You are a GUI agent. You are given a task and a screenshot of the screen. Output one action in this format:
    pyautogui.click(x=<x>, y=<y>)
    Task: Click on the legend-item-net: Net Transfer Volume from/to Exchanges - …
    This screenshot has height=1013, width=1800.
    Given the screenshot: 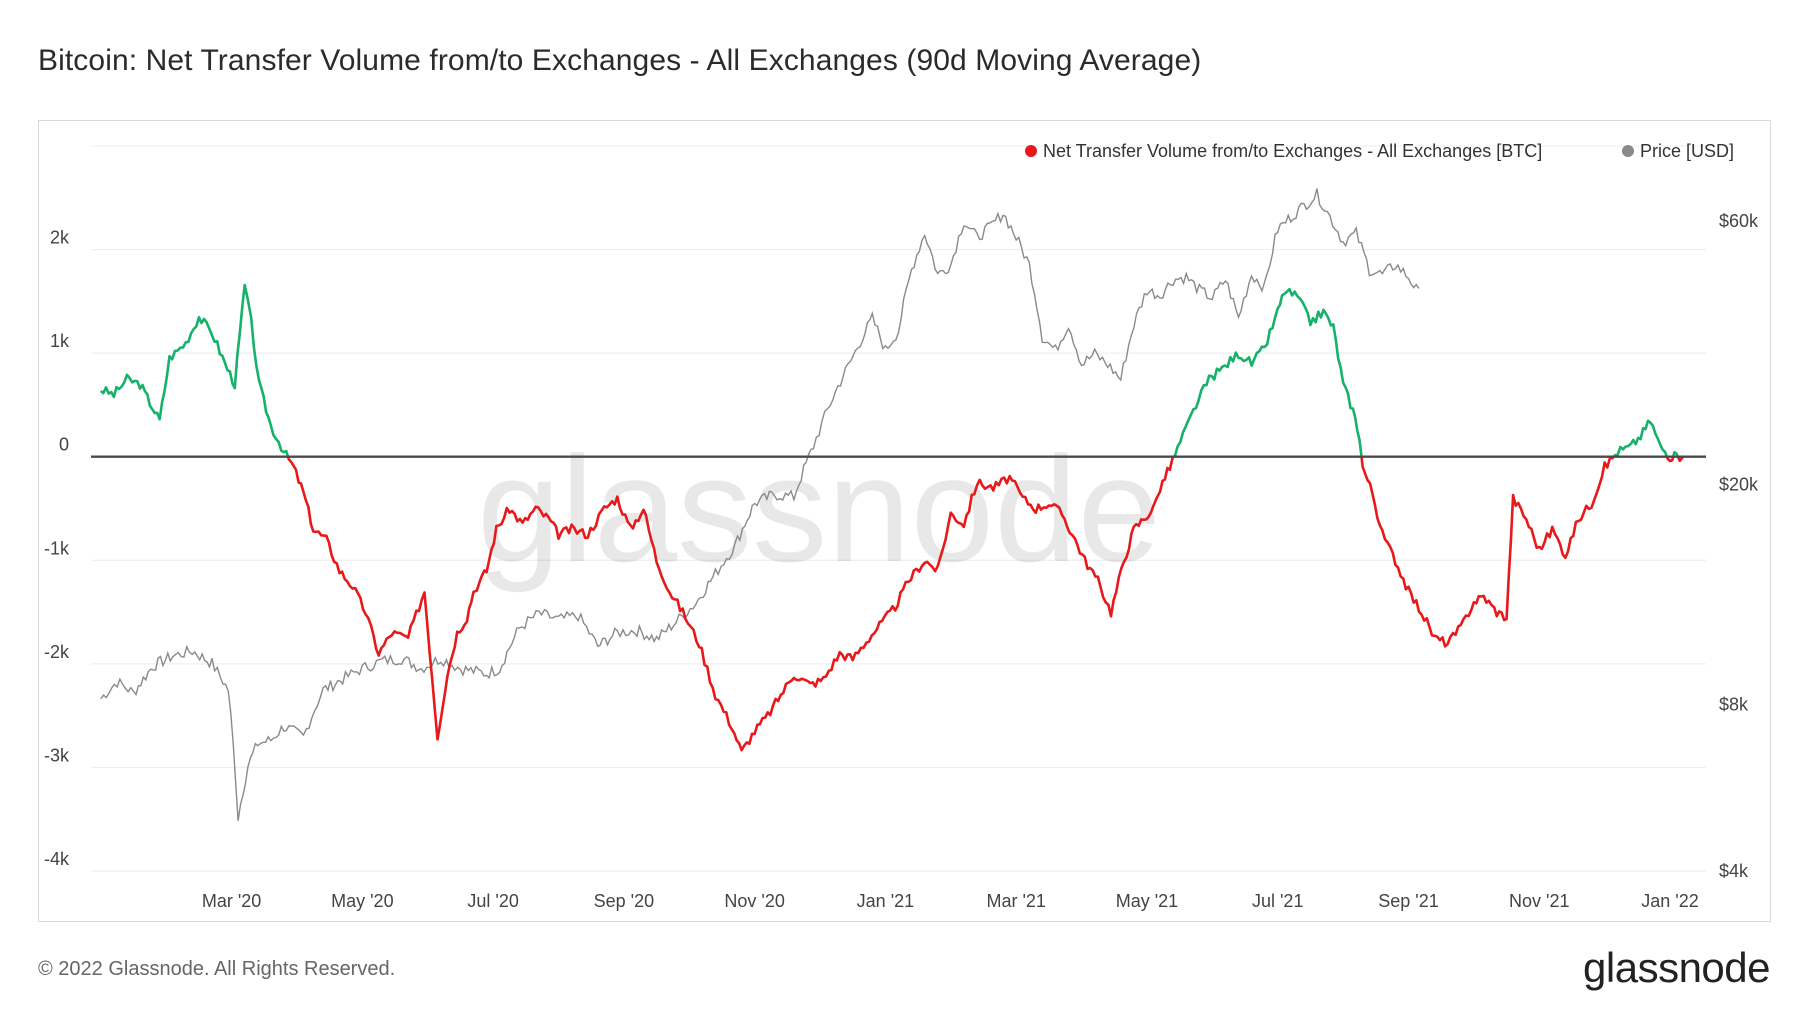 What is the action you would take?
    pyautogui.click(x=1283, y=151)
    